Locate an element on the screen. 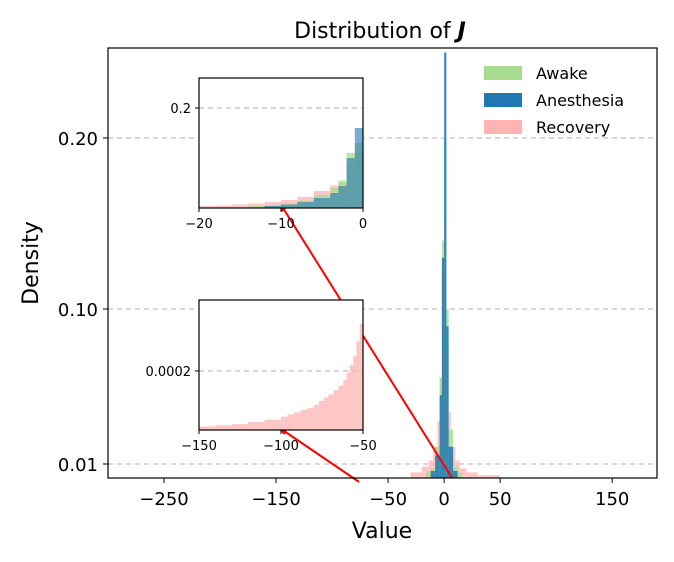  inset-x-tick-label: −20 is located at coordinates (198, 224).